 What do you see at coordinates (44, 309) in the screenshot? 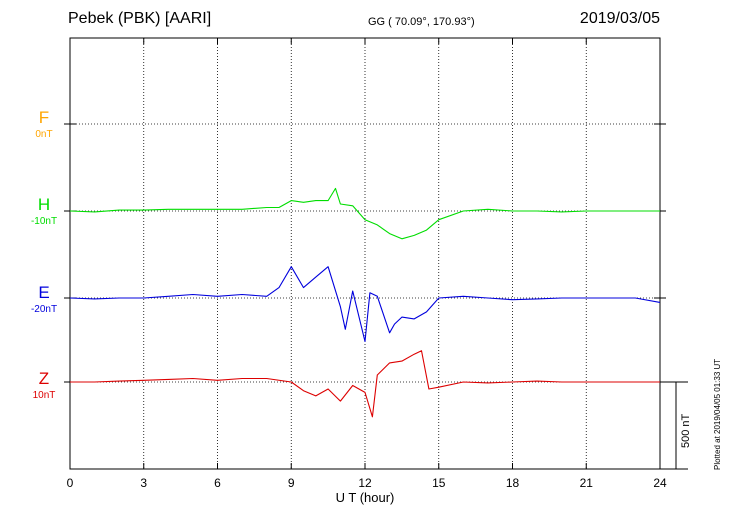
I see `component-e-offset: -20nT` at bounding box center [44, 309].